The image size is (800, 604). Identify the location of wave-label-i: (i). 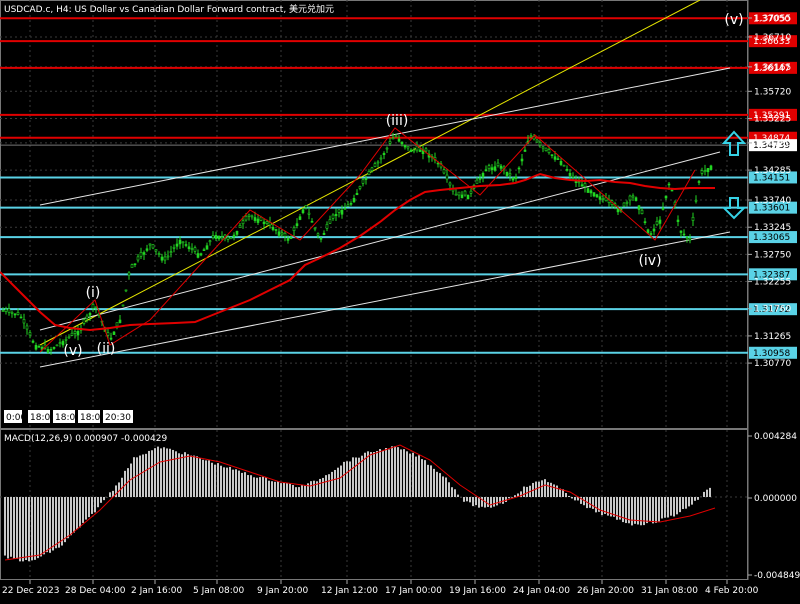
(93, 293).